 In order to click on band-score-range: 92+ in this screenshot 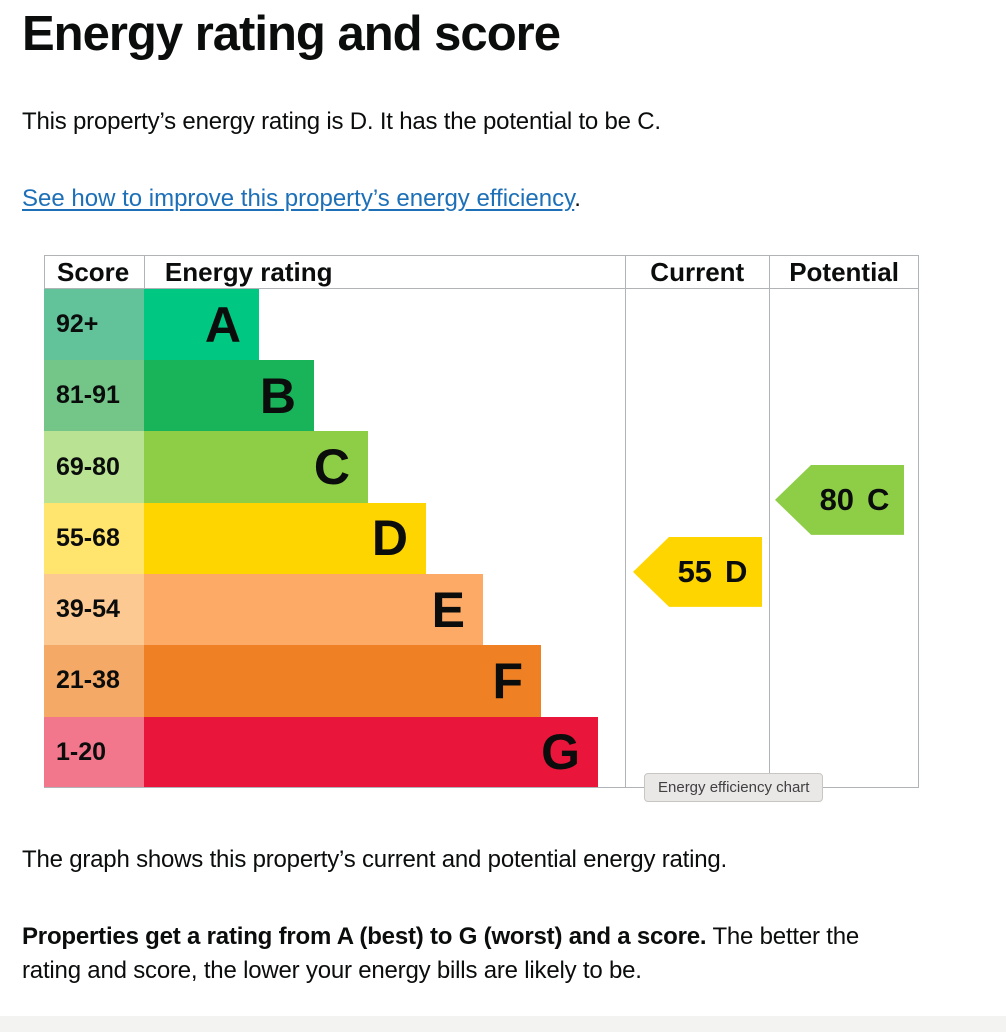, I will do `click(94, 324)`.